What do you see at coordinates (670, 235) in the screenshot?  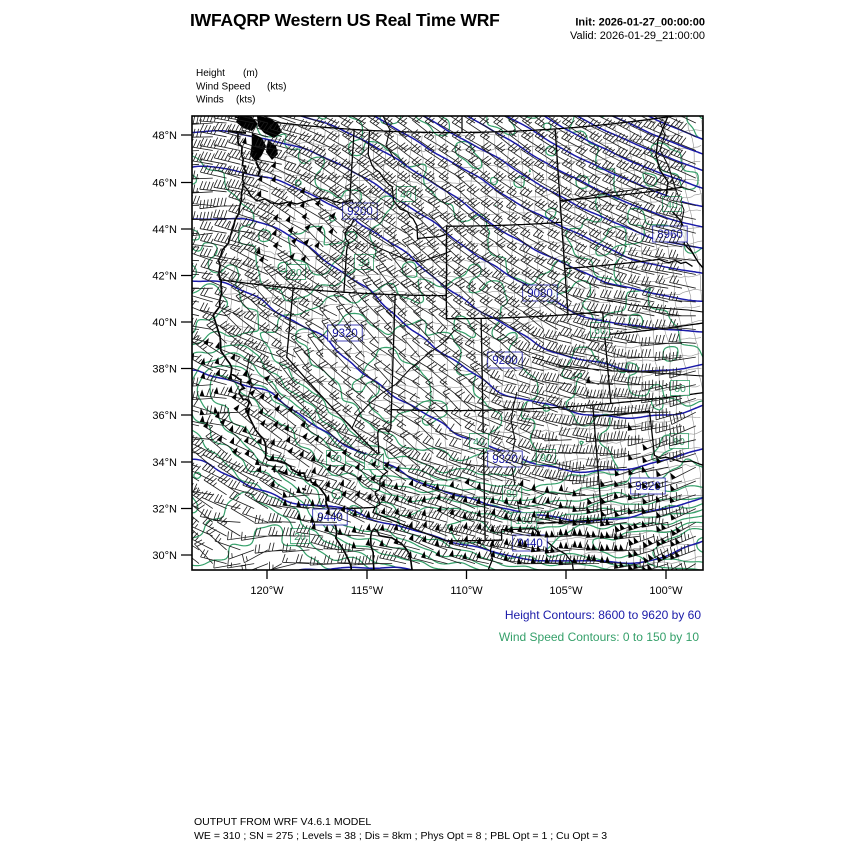 I see `svg-text: 8960` at bounding box center [670, 235].